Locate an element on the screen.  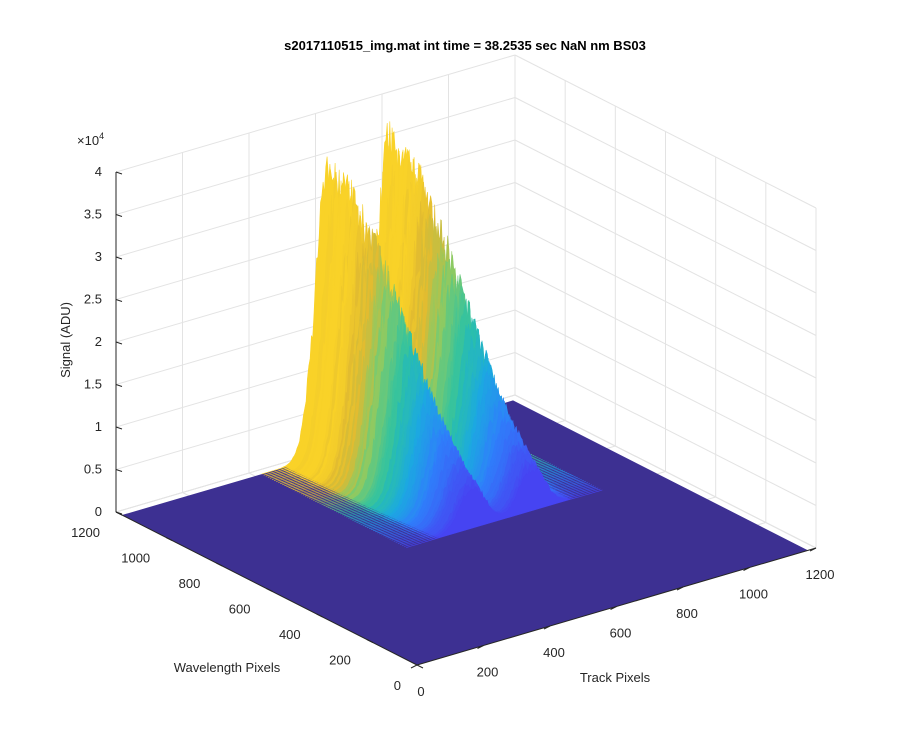
surface-strip is located at coordinates (504, 506).